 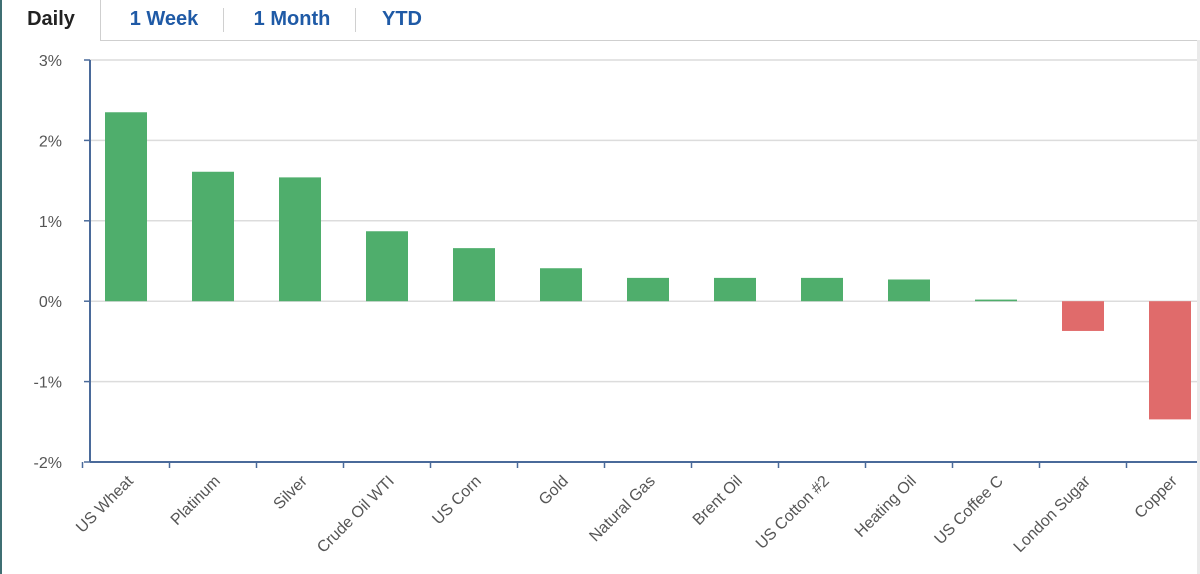 I want to click on x-tick-label: Platinum, so click(x=196, y=501).